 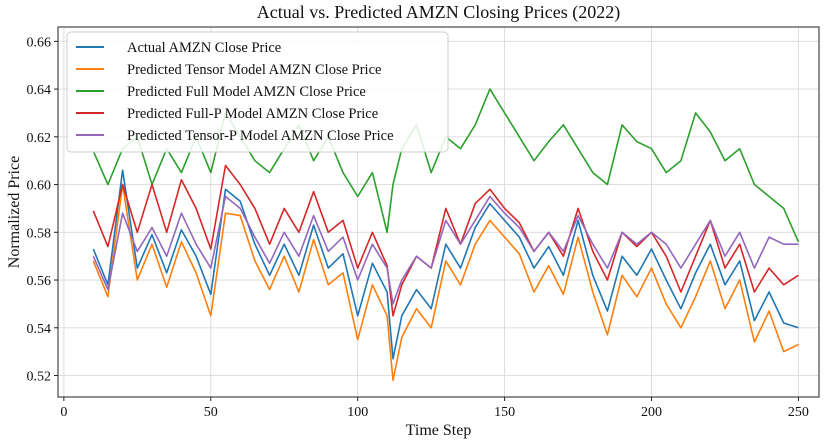 I want to click on legend-label: Actual AMZN Close Price, so click(x=204, y=48).